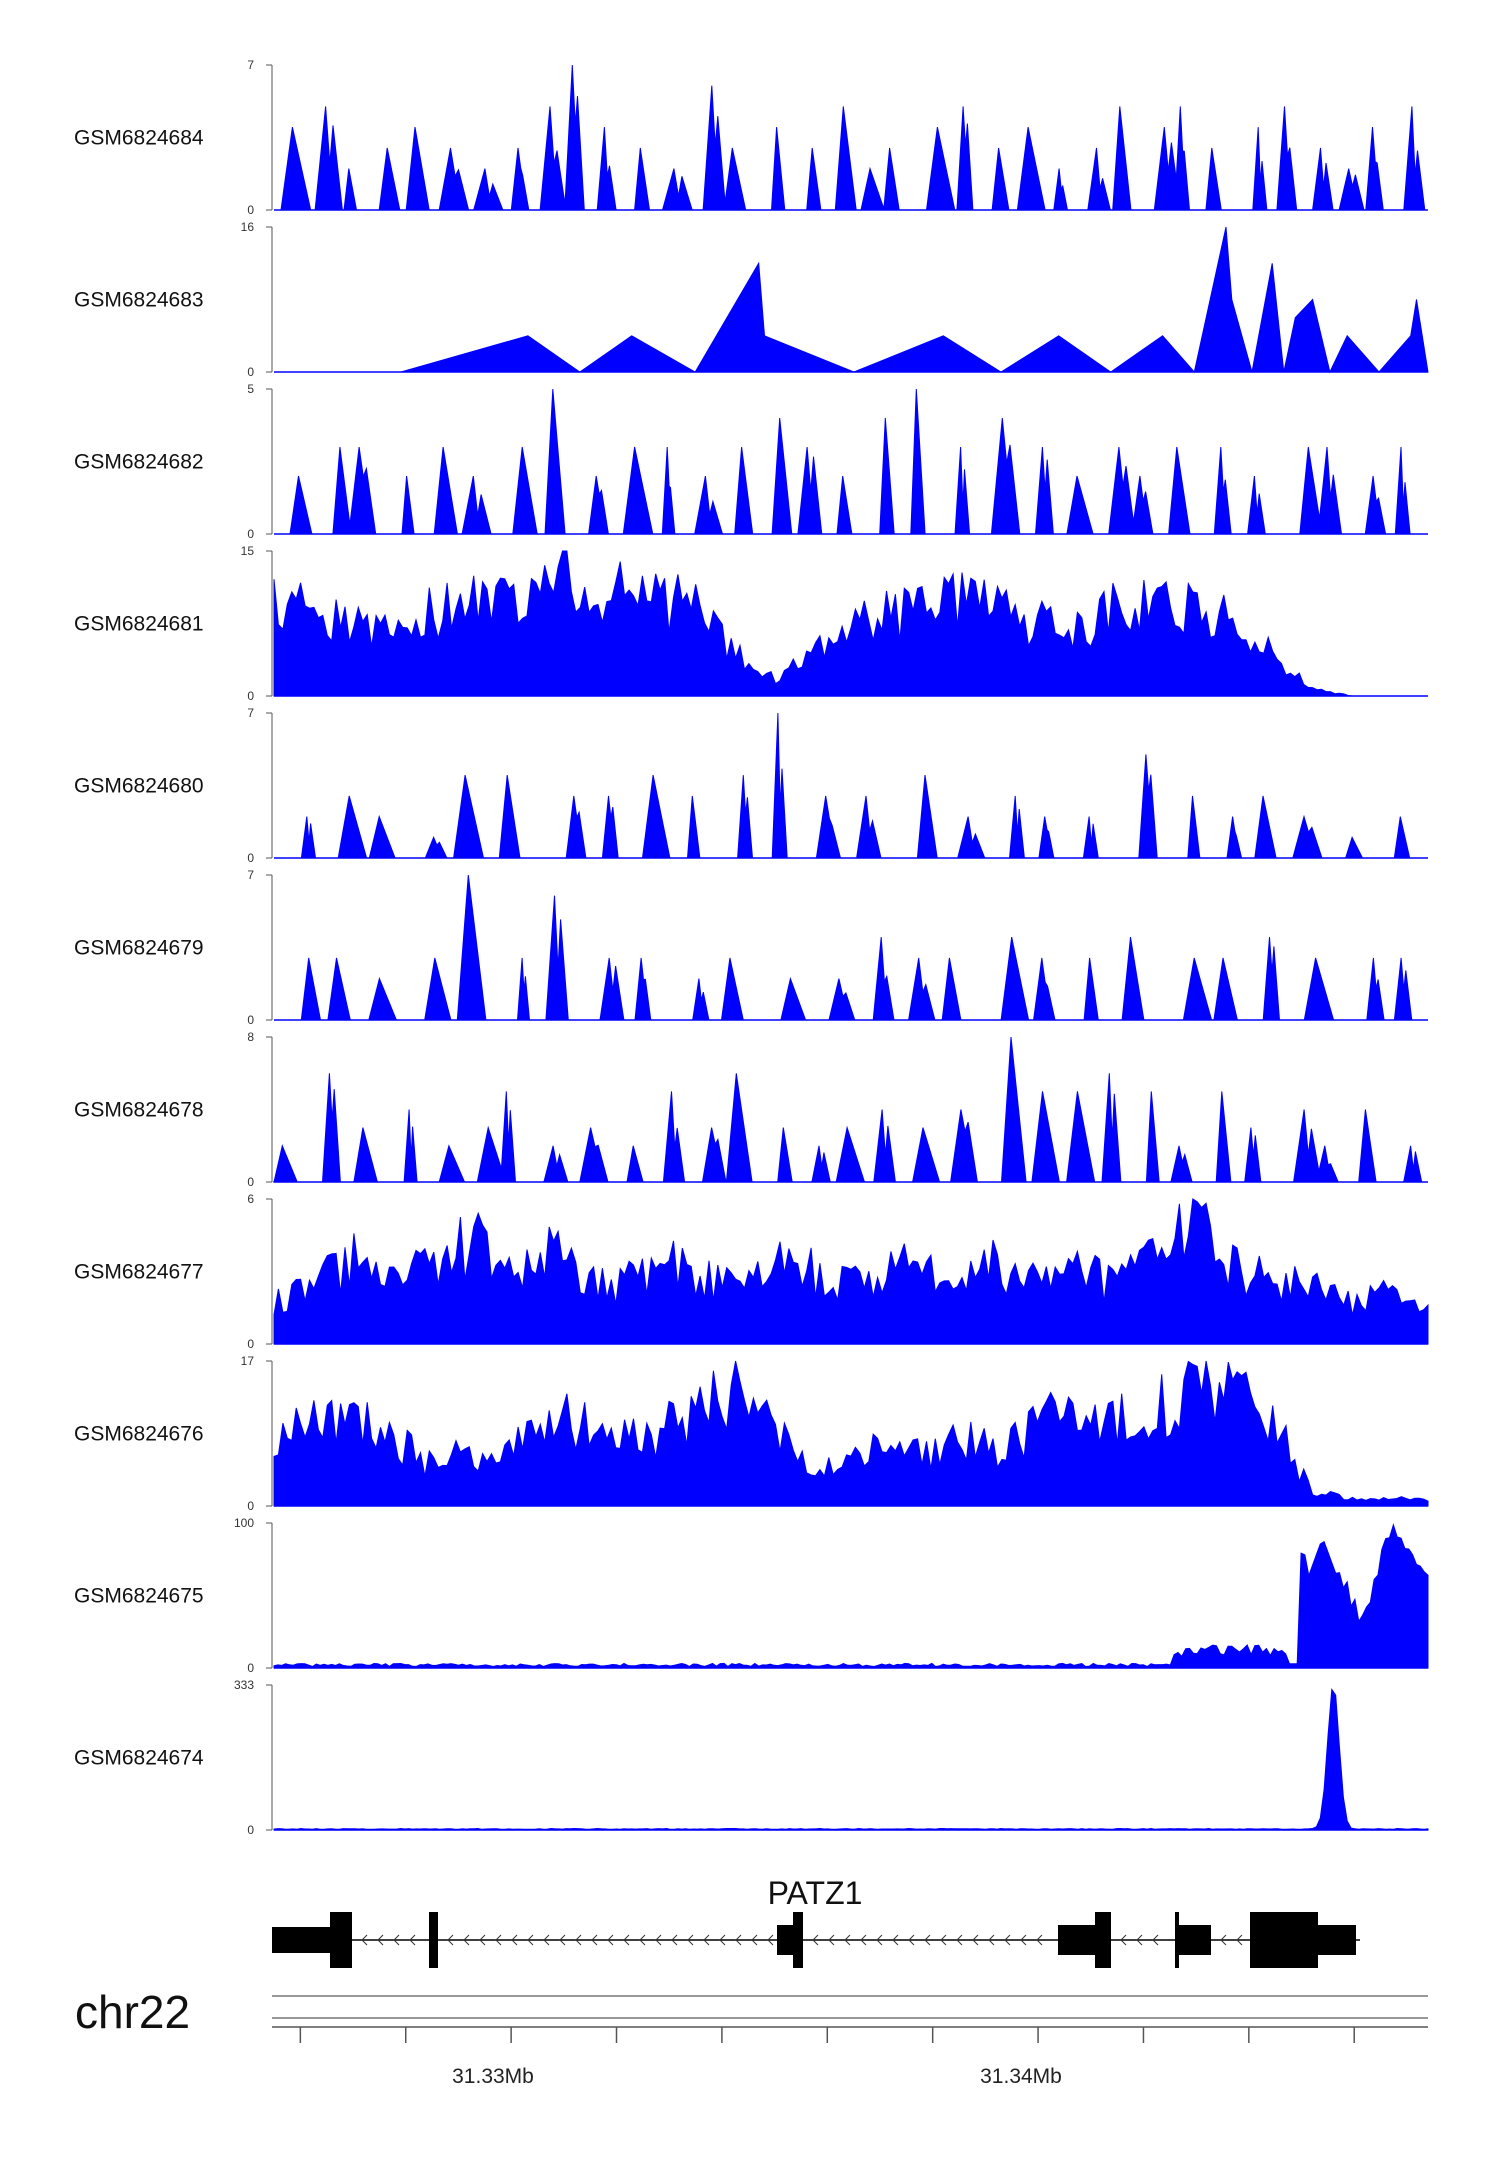 This screenshot has height=2170, width=1500. I want to click on track-label: GSM6824674, so click(139, 1758).